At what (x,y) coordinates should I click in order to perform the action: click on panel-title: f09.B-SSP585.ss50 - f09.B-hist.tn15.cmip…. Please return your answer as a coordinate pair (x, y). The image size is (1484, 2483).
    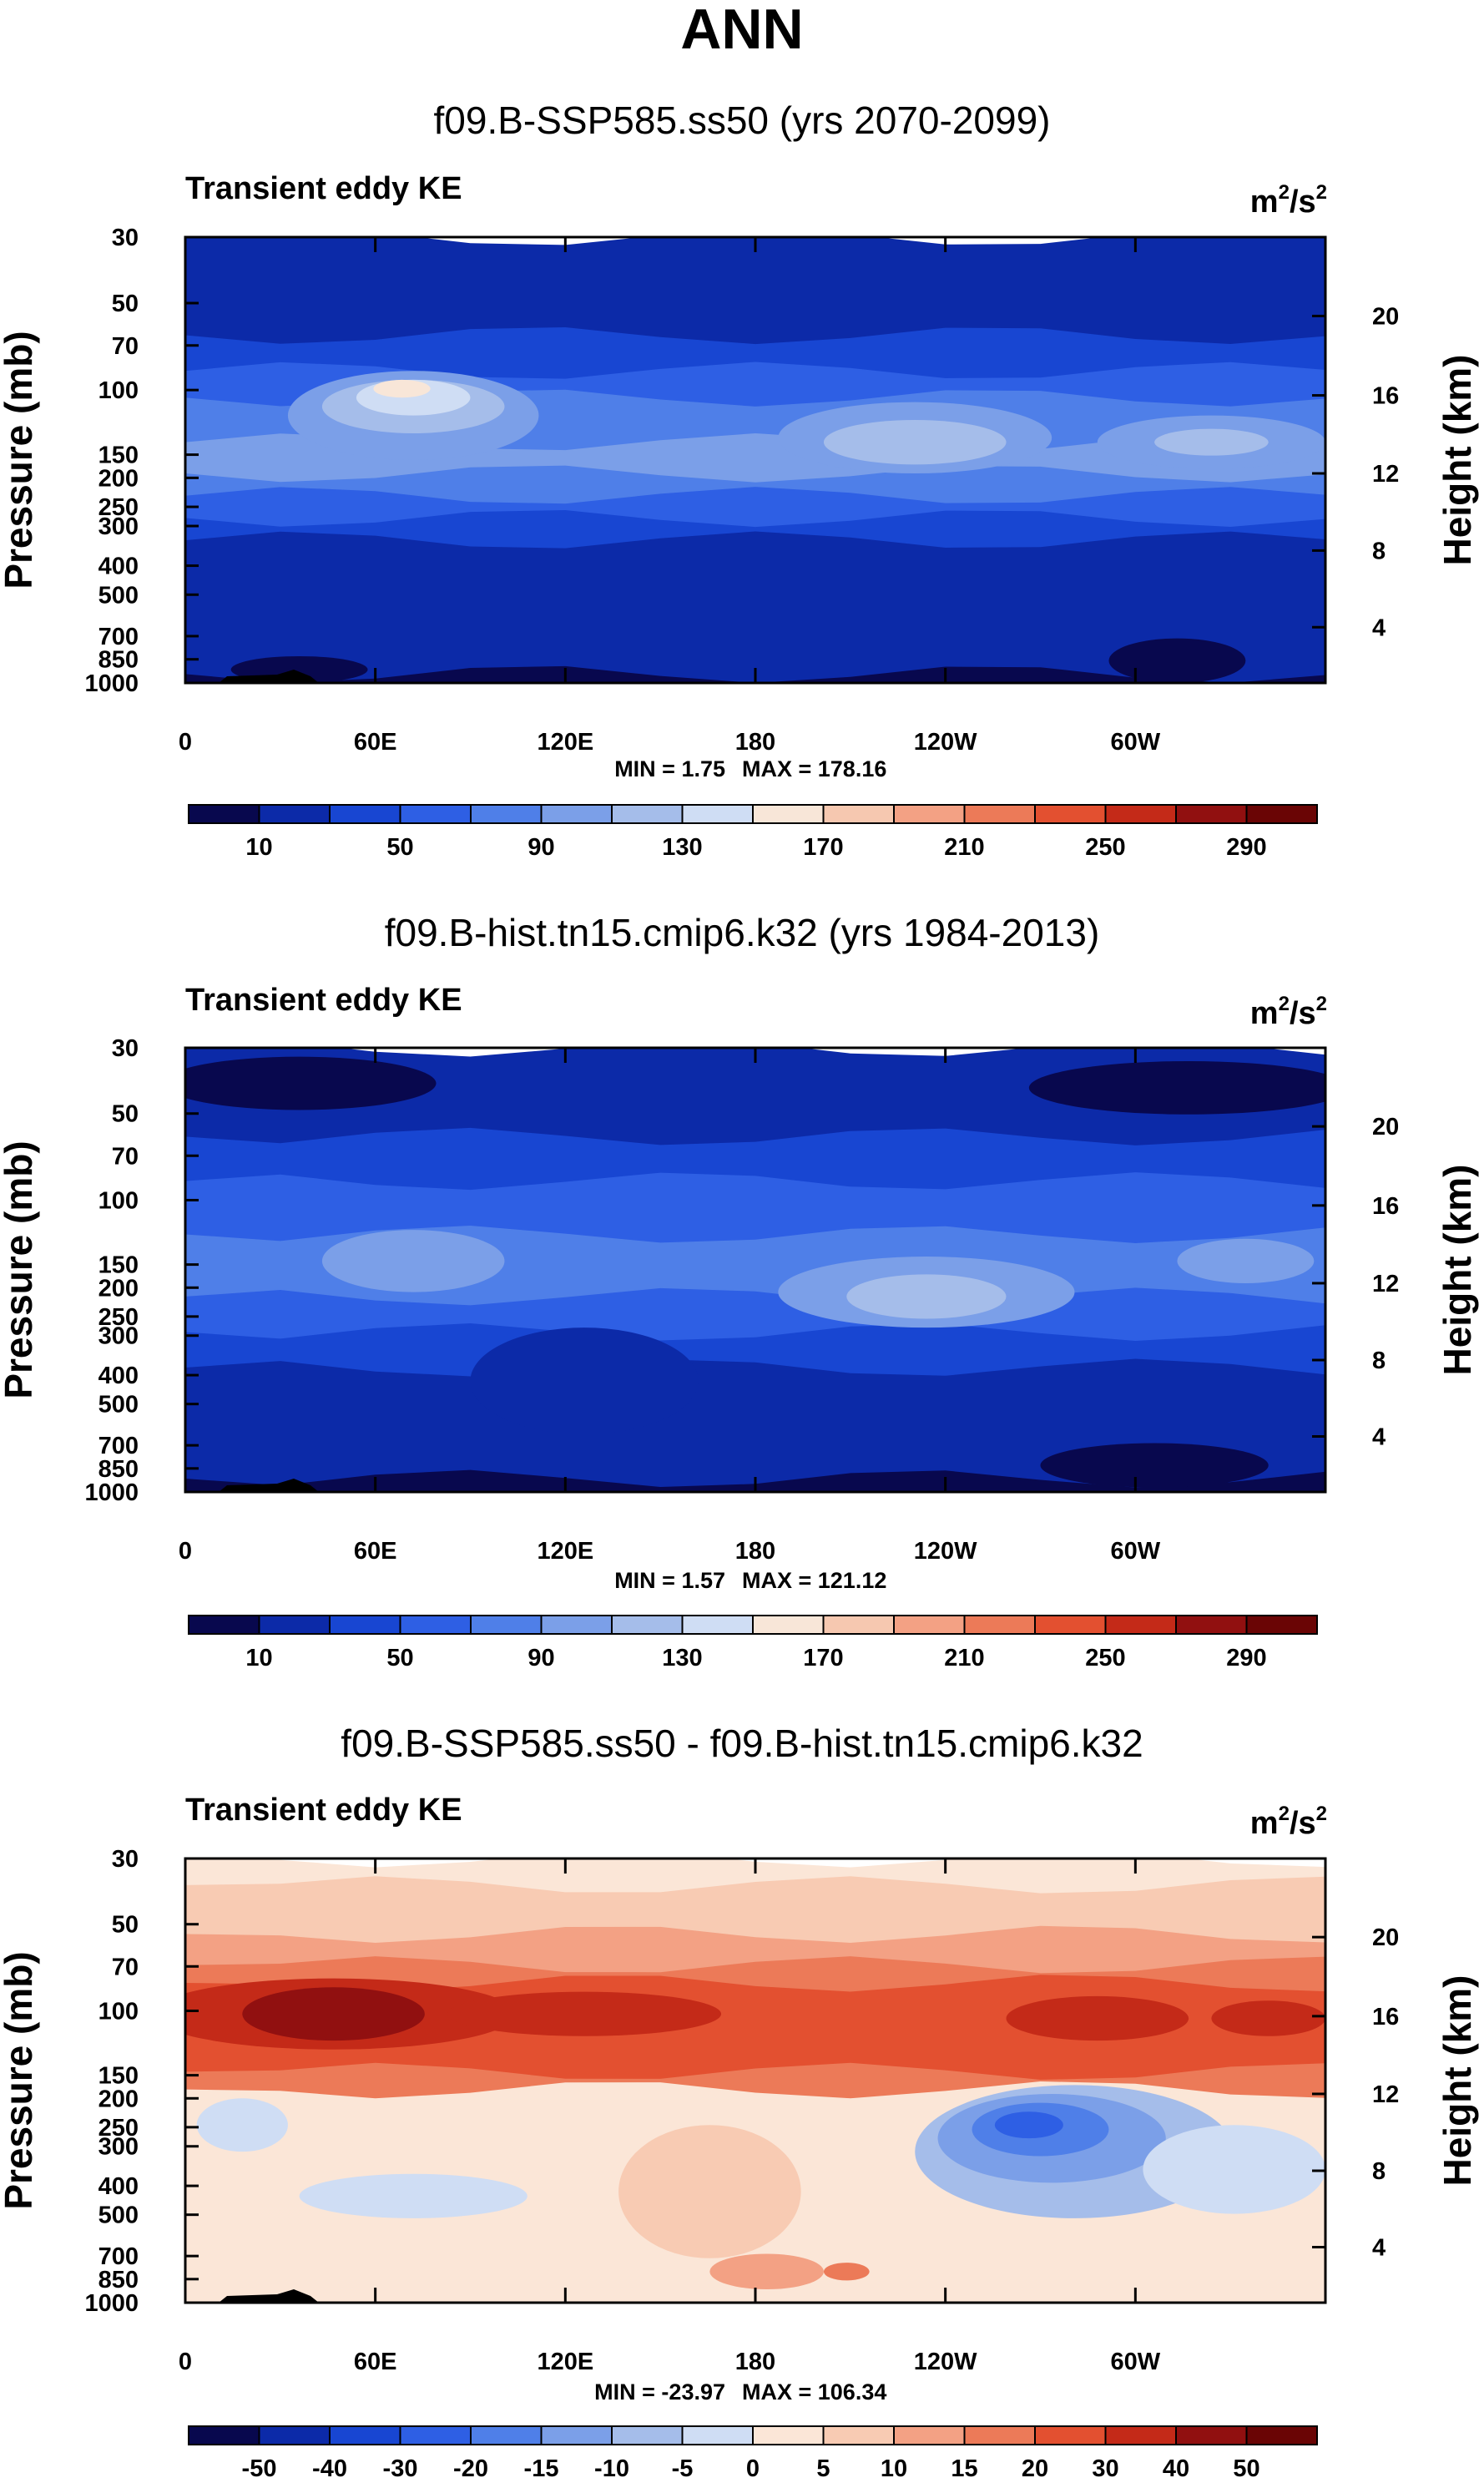
    Looking at the image, I should click on (742, 1743).